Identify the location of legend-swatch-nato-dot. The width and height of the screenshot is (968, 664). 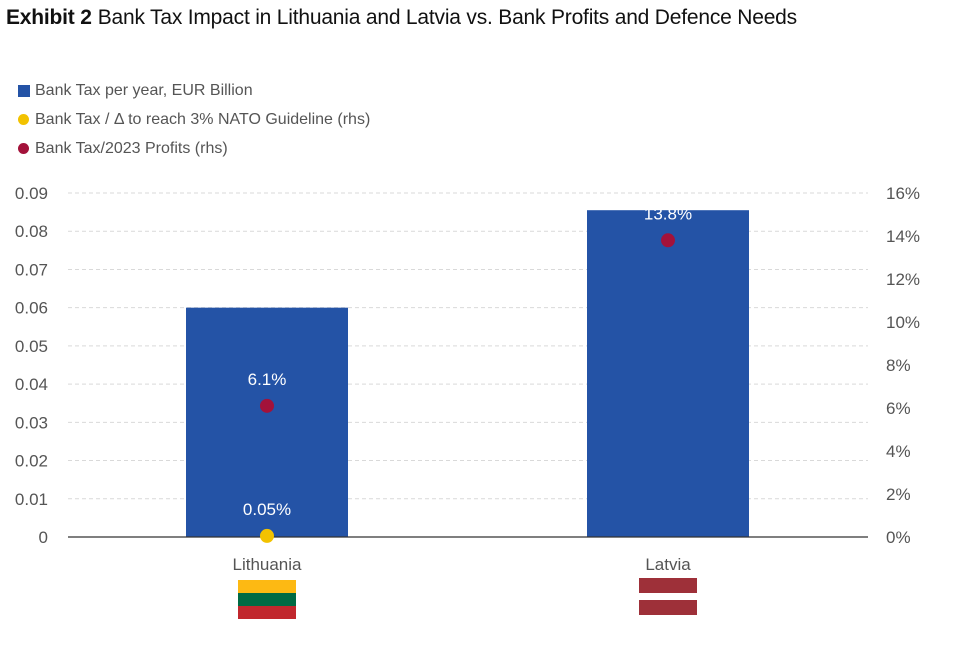
(23, 119).